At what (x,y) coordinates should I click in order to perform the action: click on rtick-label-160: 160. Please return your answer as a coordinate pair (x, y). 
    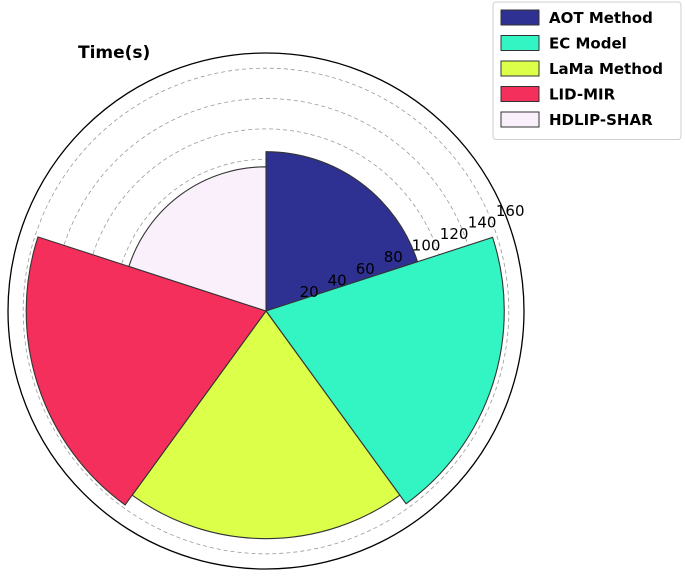
    Looking at the image, I should click on (510, 211).